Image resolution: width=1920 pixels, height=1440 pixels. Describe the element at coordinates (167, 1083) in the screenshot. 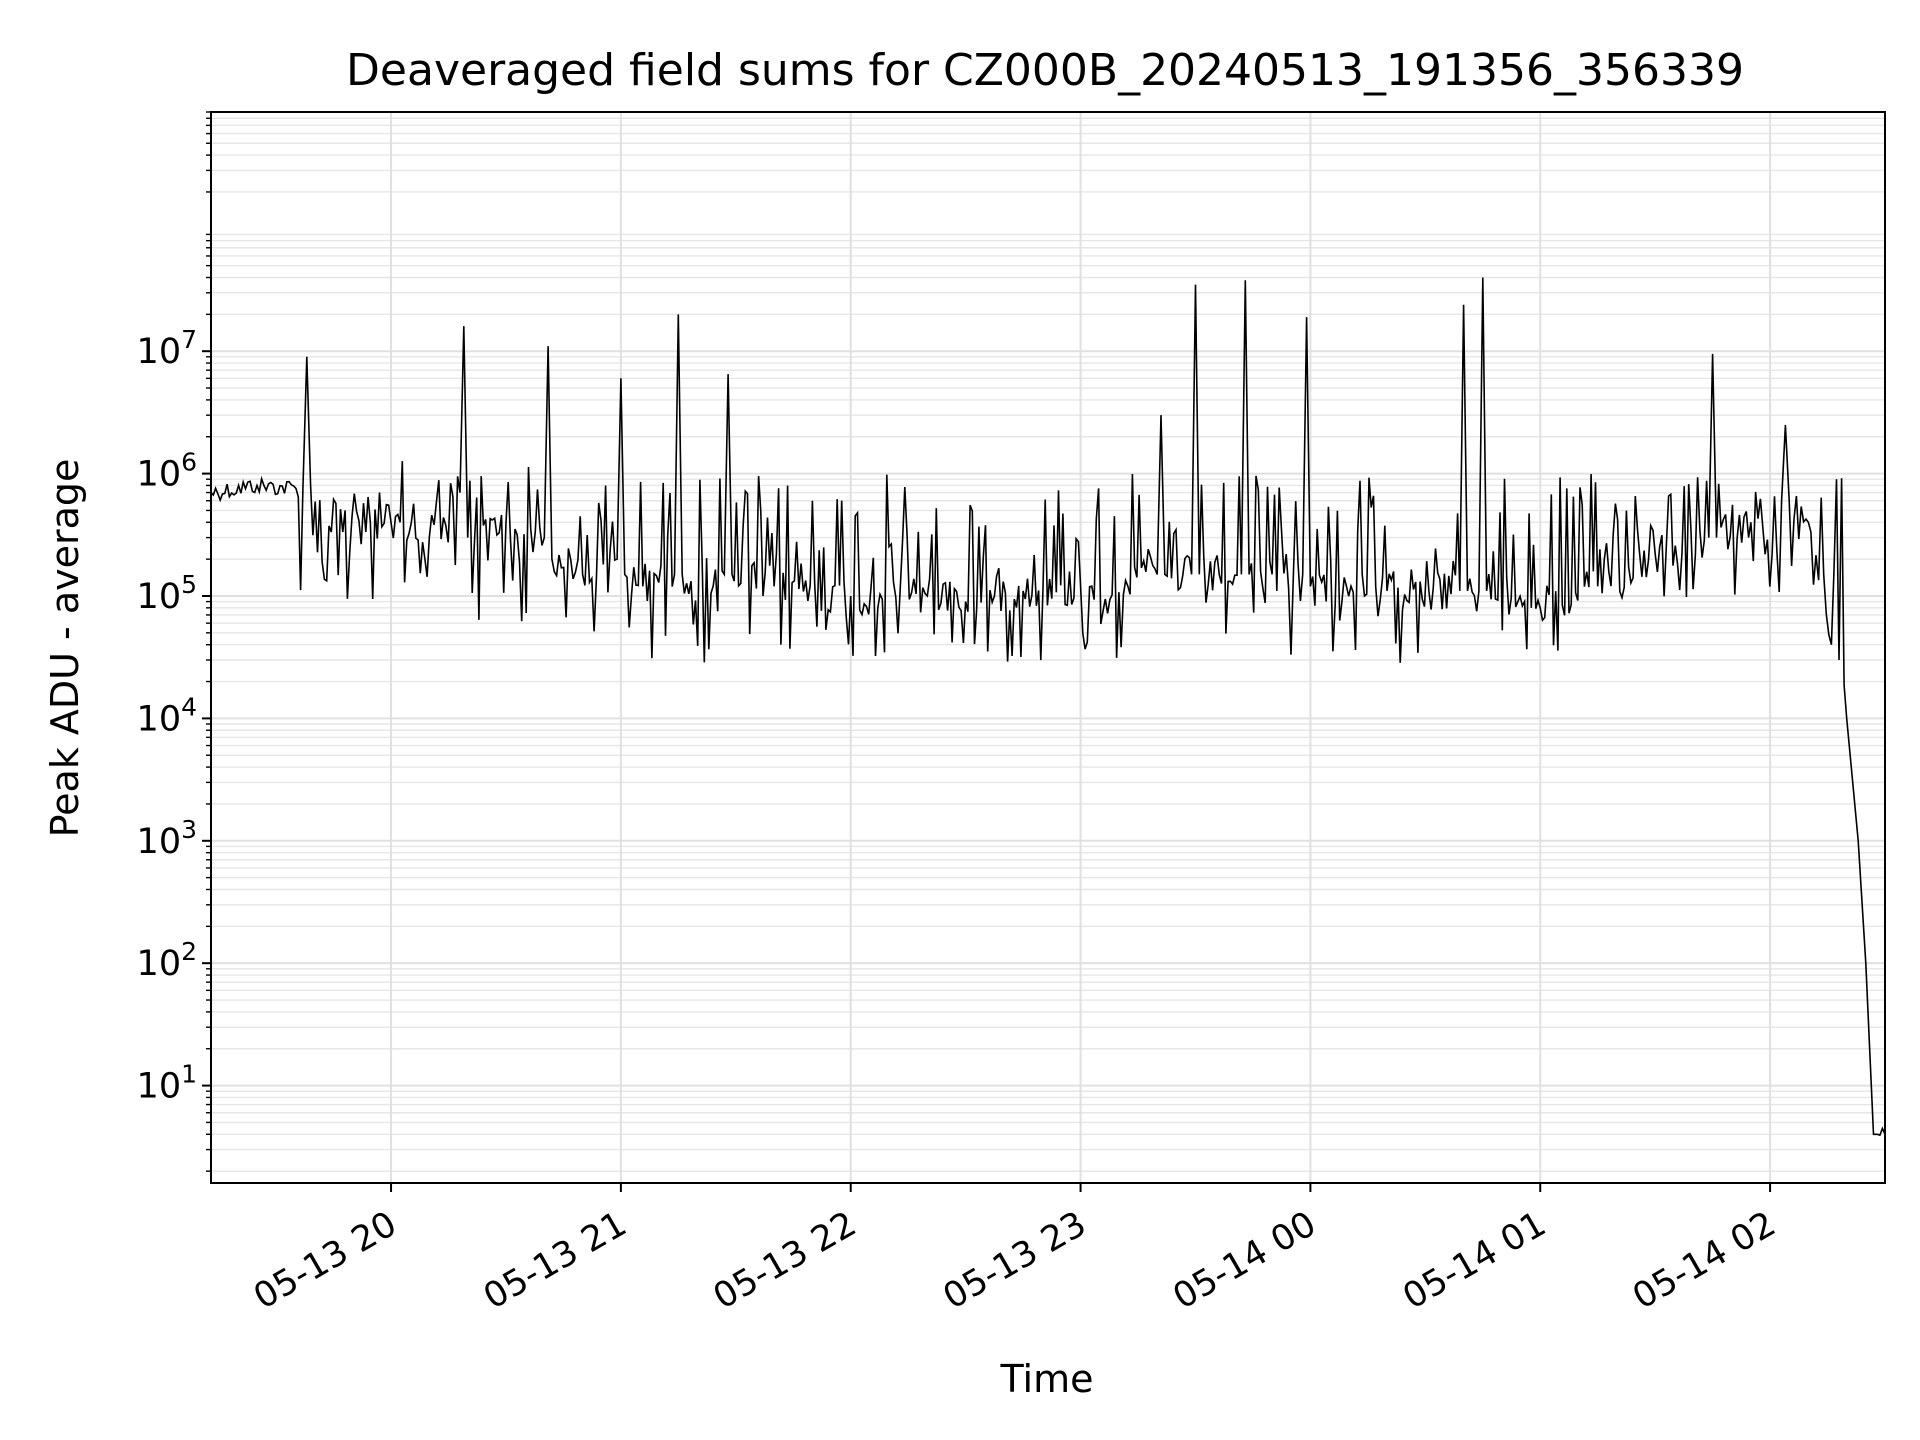

I see `y-tick-label: 10¹` at that location.